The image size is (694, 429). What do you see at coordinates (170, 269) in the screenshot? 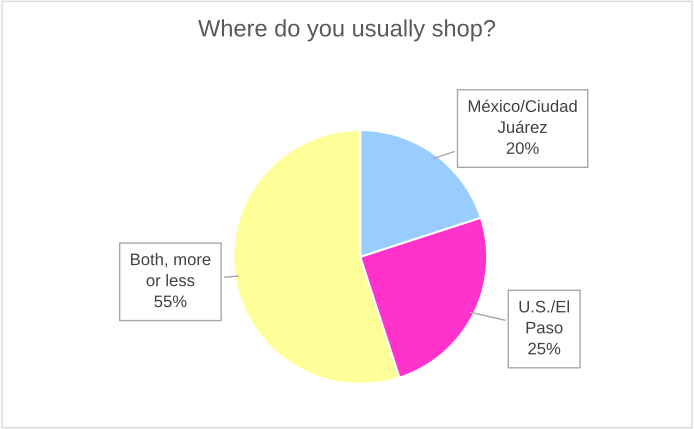
I see `slice-label: Both, more or less` at bounding box center [170, 269].